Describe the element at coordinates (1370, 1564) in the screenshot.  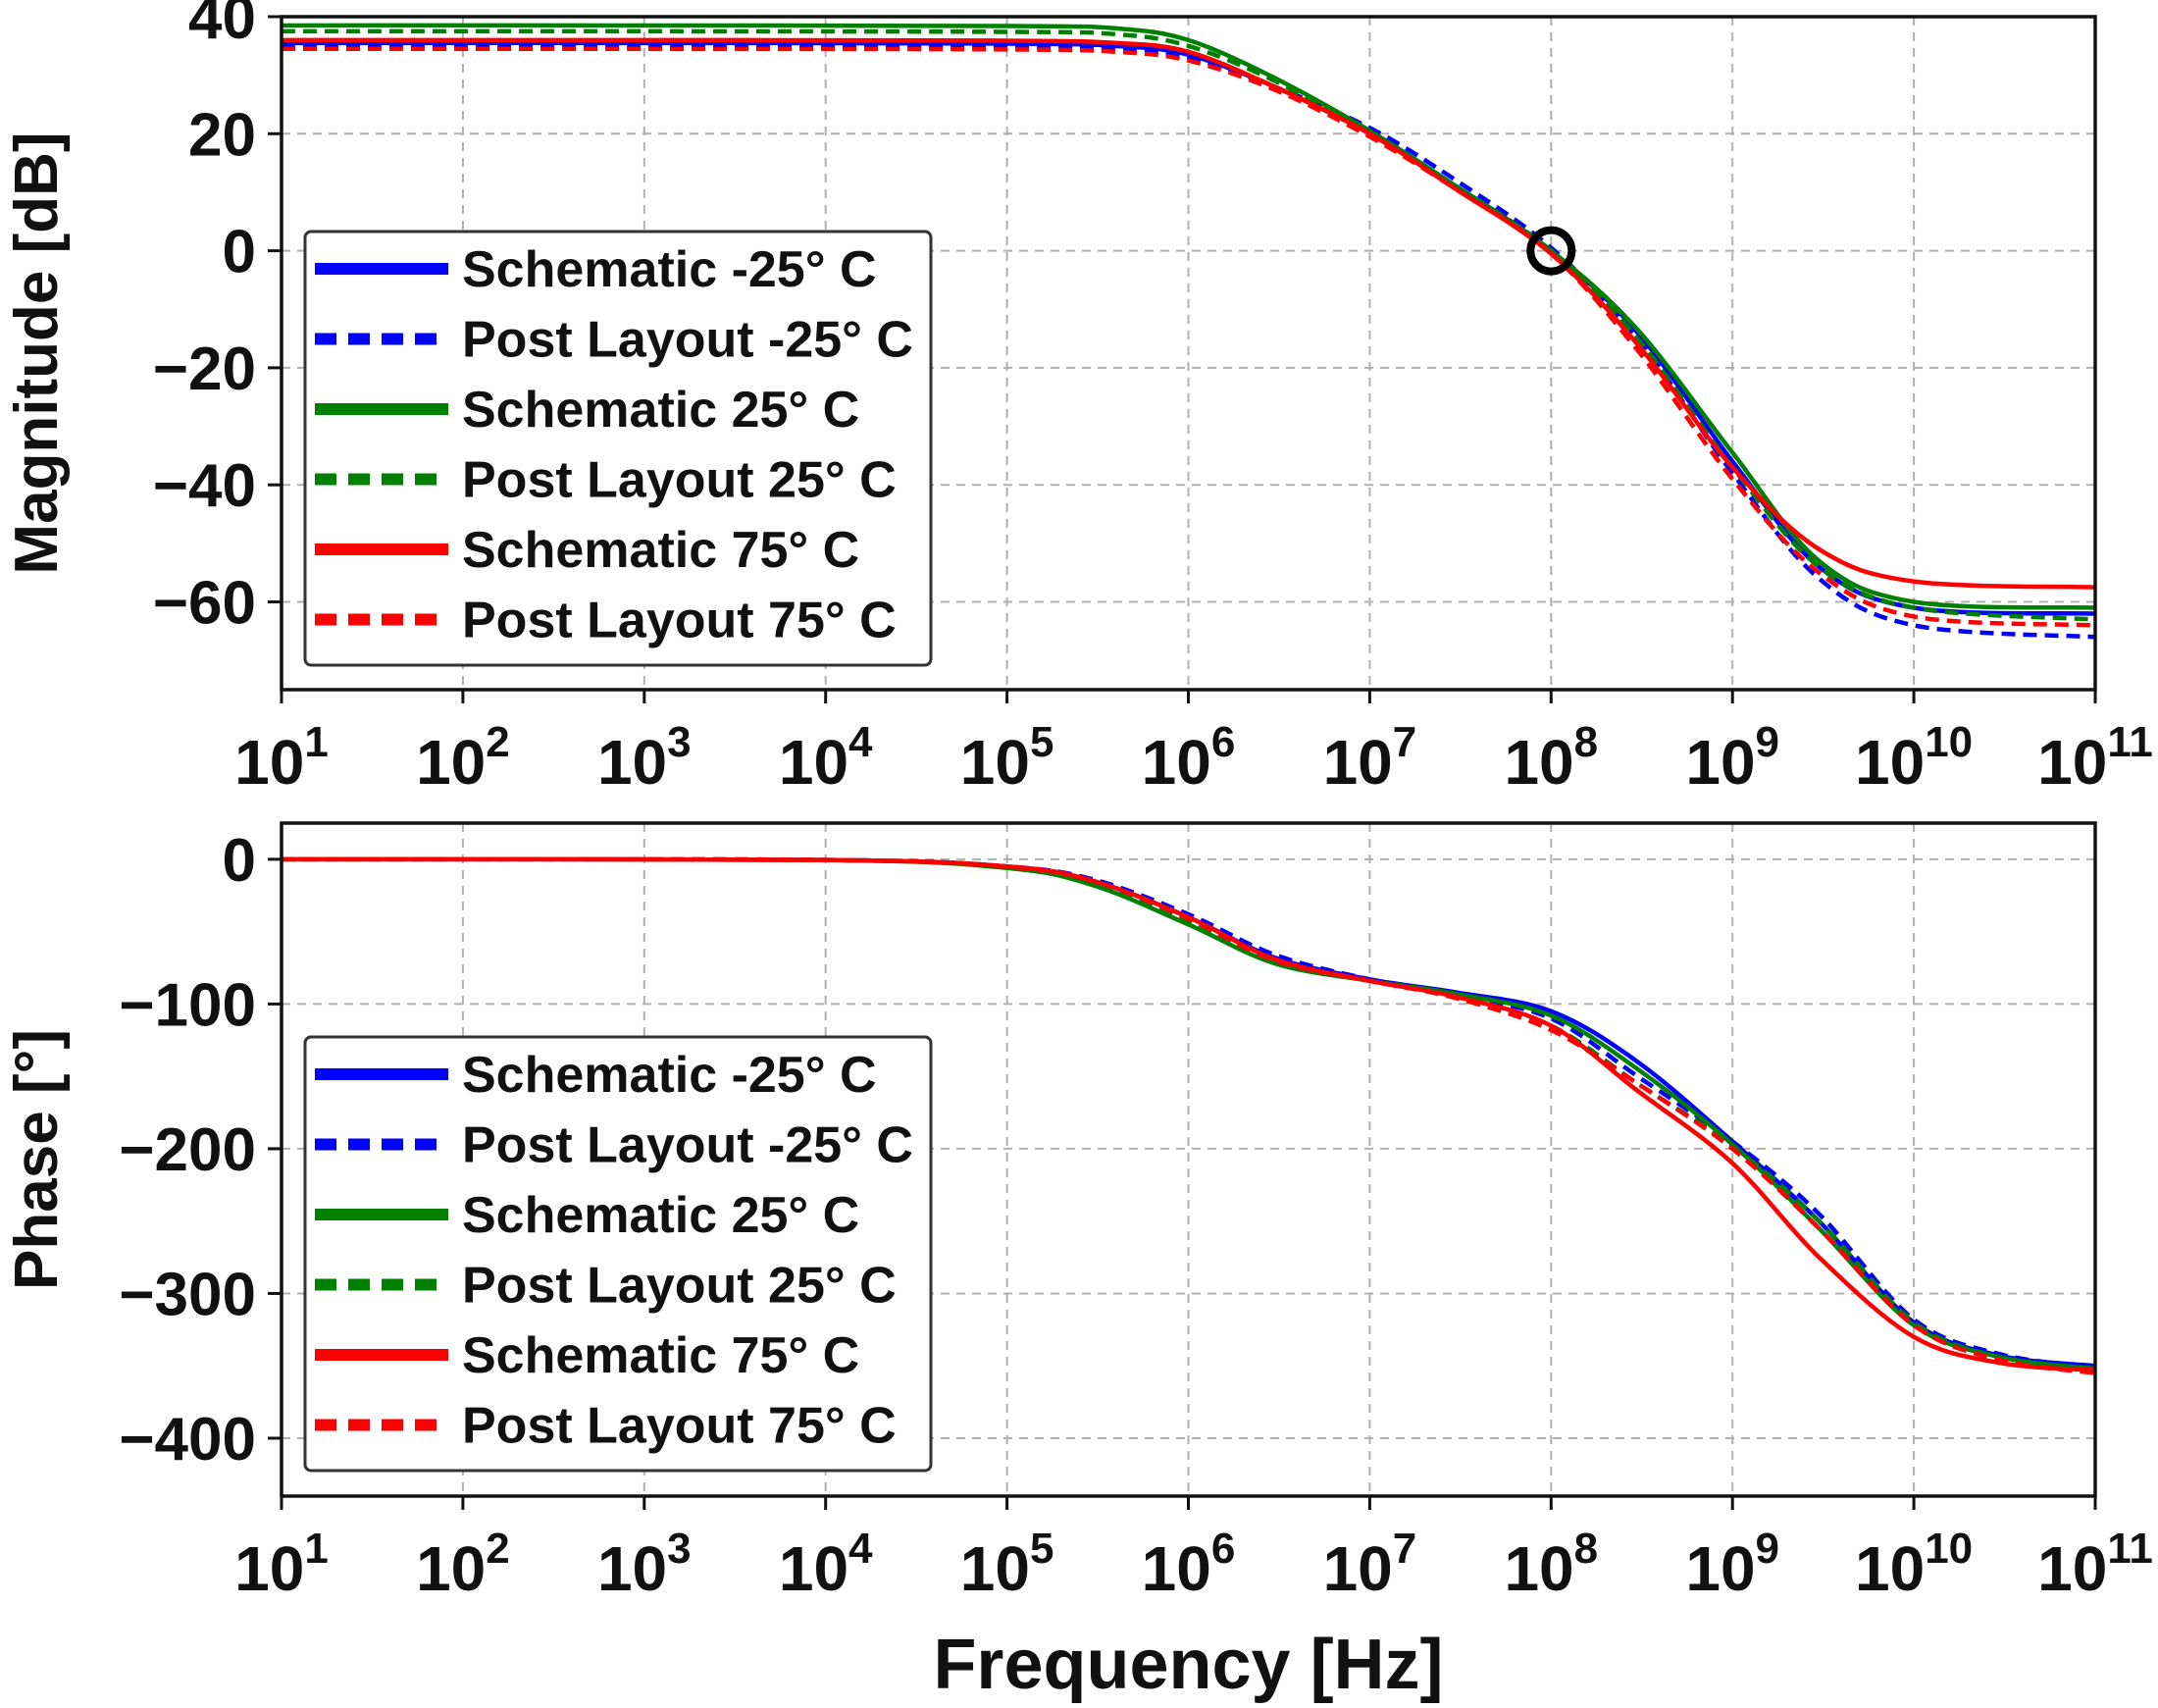
I see `phase-xtick-label: 10⁷` at that location.